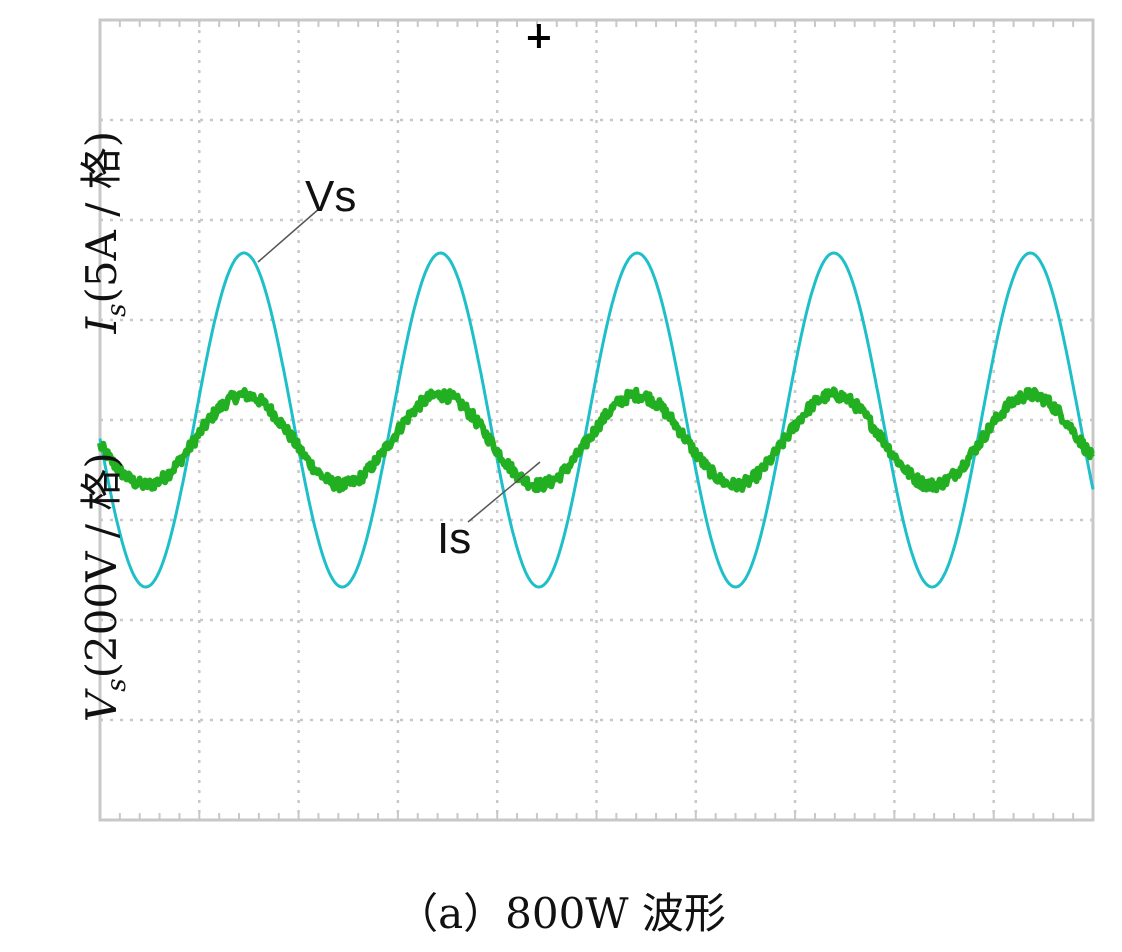 Image resolution: width=1122 pixels, height=952 pixels. Describe the element at coordinates (331, 196) in the screenshot. I see `vs-callout-label: Vs` at that location.